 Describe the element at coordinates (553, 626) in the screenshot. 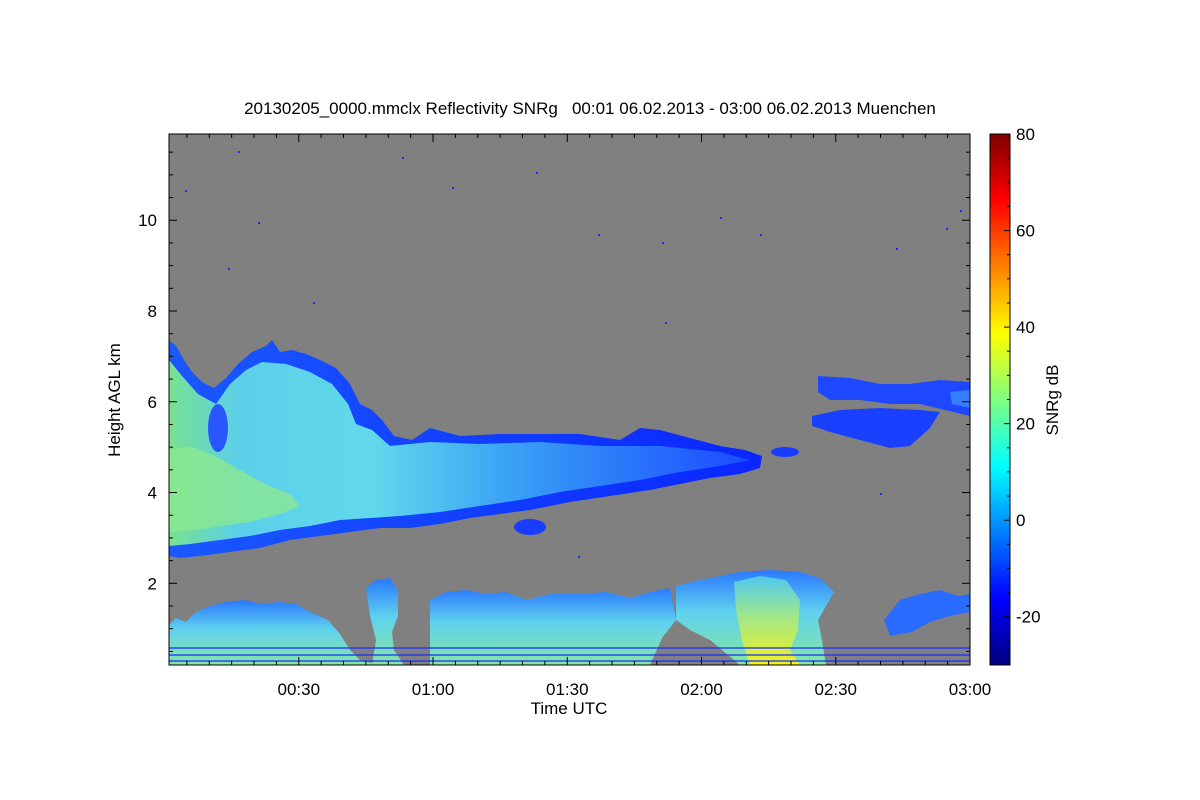

I see `bl-echo-middle` at that location.